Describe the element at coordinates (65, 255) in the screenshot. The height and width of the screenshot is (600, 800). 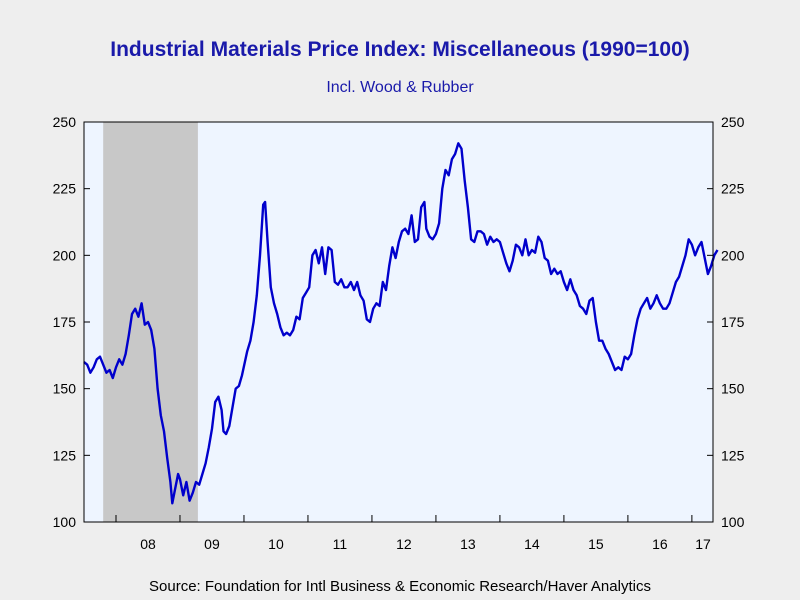
I see `y-tick-label-left: 200` at that location.